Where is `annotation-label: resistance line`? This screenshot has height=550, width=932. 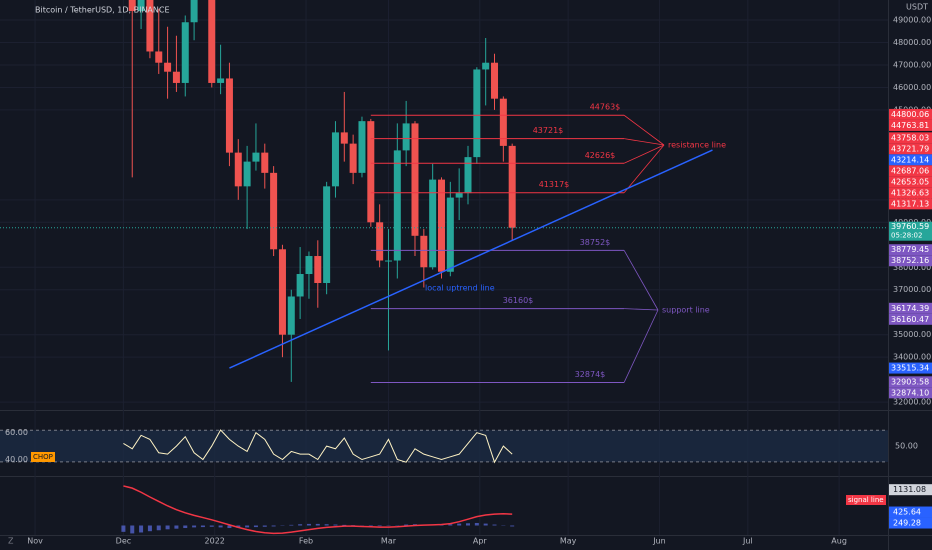 annotation-label: resistance line is located at coordinates (697, 145).